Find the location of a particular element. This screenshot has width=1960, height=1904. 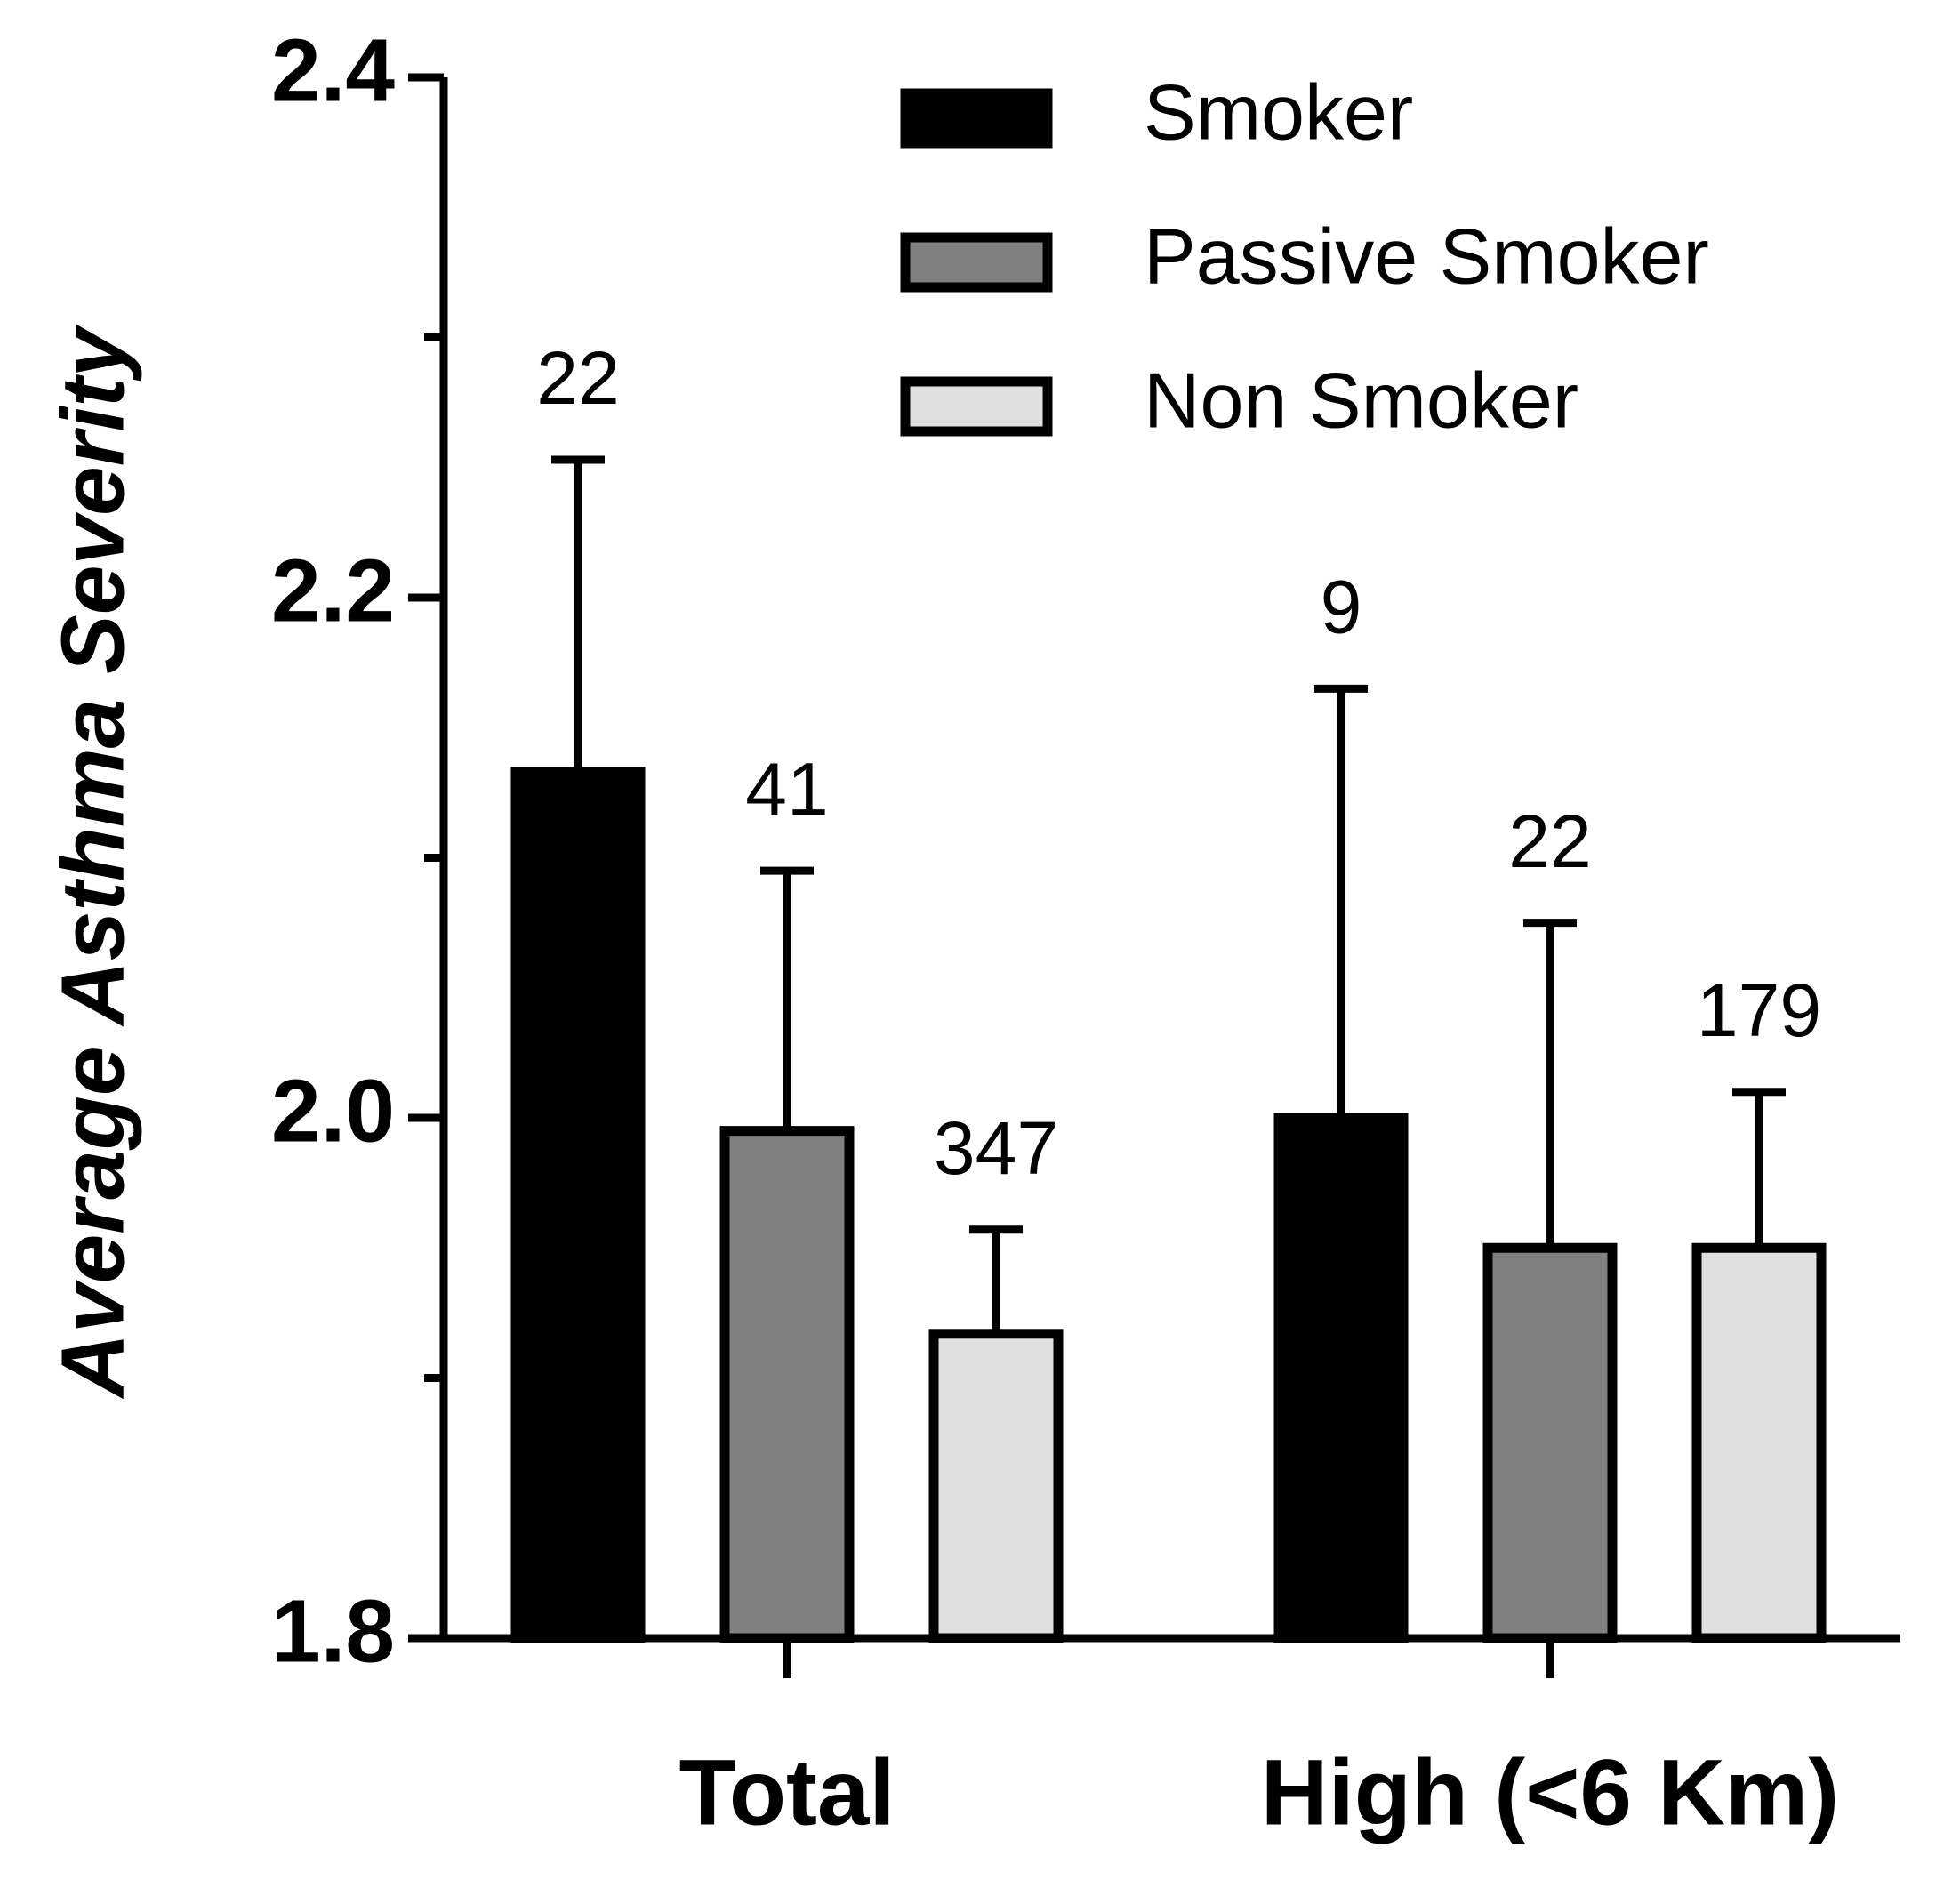

count-label: 41 is located at coordinates (786, 789).